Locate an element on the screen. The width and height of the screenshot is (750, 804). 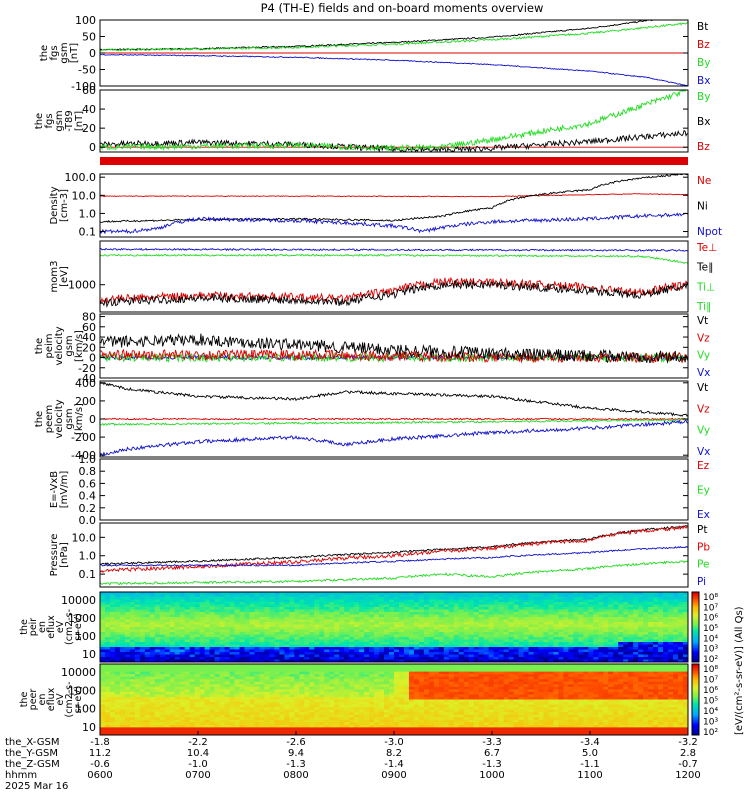
legend-Vx: Vx is located at coordinates (703, 373).